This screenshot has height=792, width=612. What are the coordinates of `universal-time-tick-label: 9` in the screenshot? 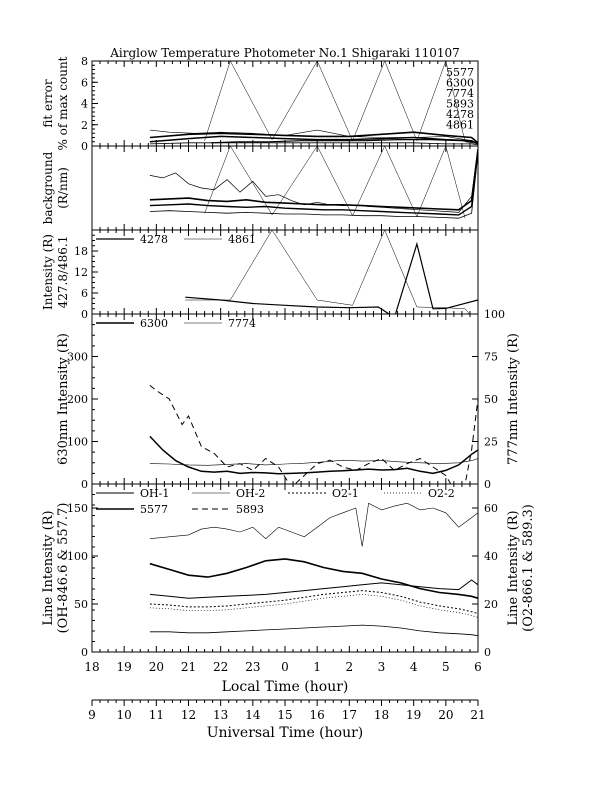 It's located at (92, 715).